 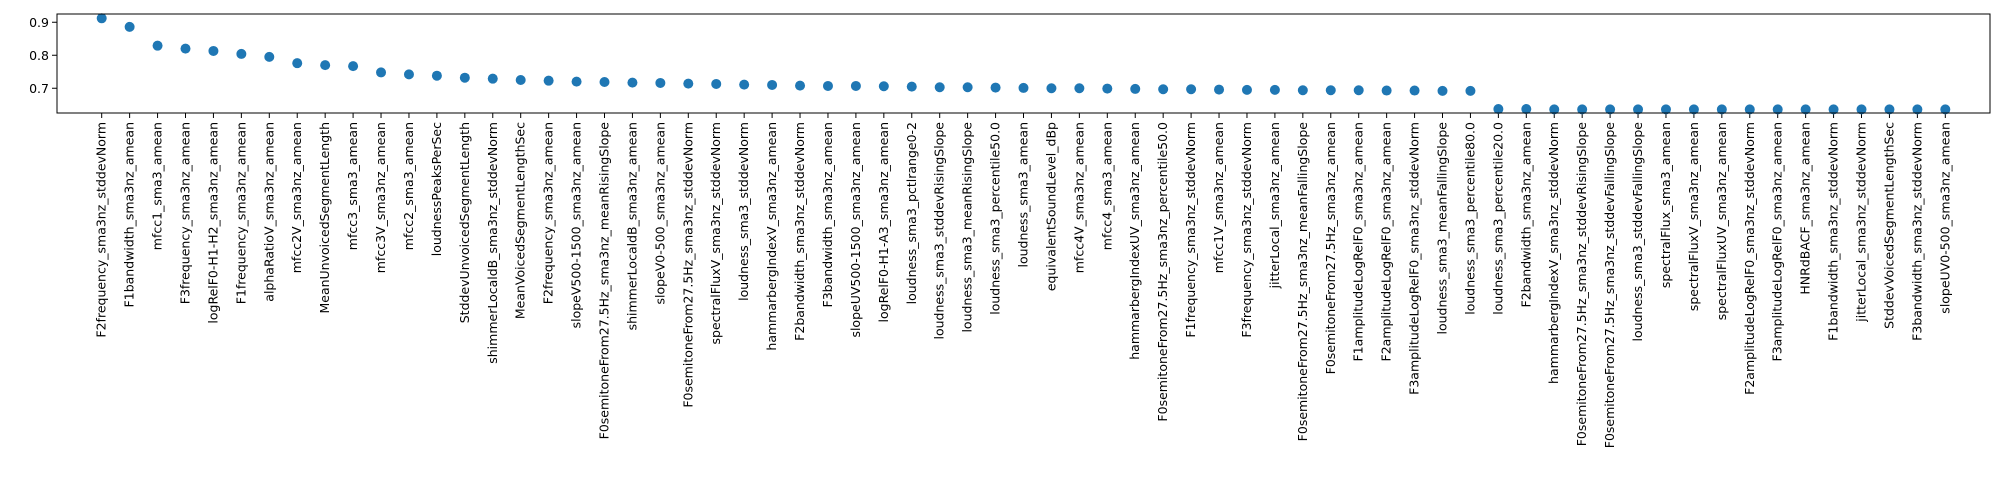 I want to click on y-tick-label: 0.8, so click(x=39, y=55).